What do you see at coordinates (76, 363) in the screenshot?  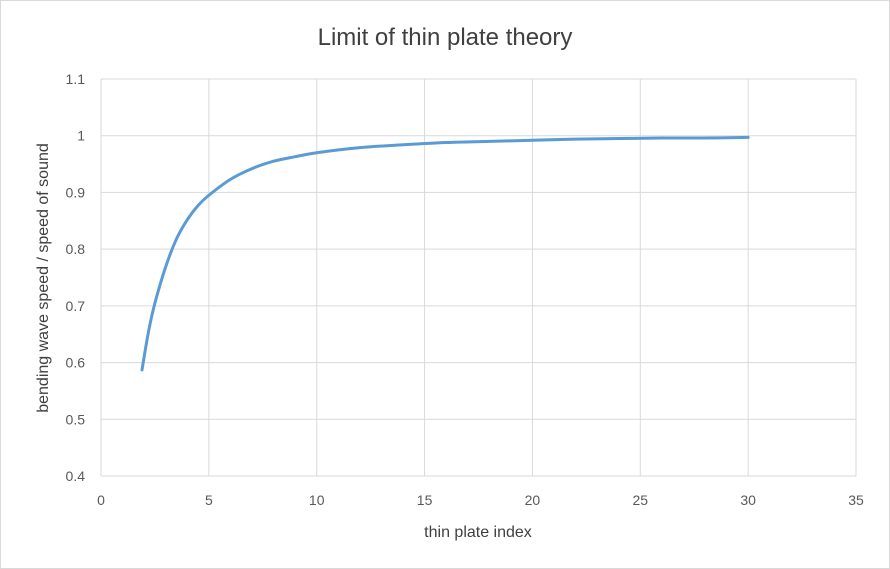 I see `y-tick-label: 0.6` at bounding box center [76, 363].